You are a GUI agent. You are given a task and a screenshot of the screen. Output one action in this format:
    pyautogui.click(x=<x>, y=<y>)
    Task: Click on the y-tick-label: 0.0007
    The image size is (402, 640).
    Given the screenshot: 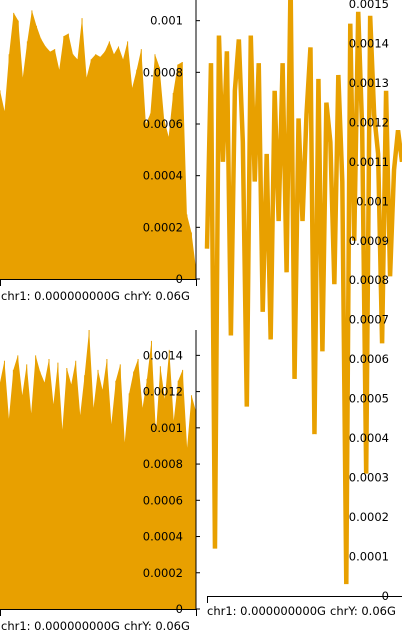 What is the action you would take?
    pyautogui.click(x=369, y=320)
    